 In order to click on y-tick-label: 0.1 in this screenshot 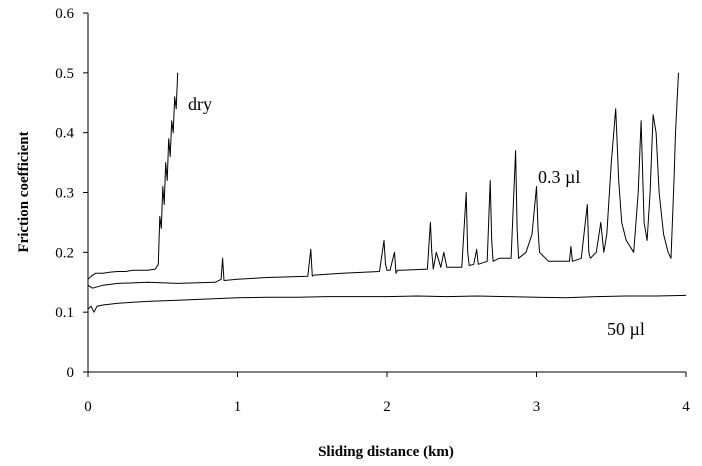, I will do `click(64, 313)`.